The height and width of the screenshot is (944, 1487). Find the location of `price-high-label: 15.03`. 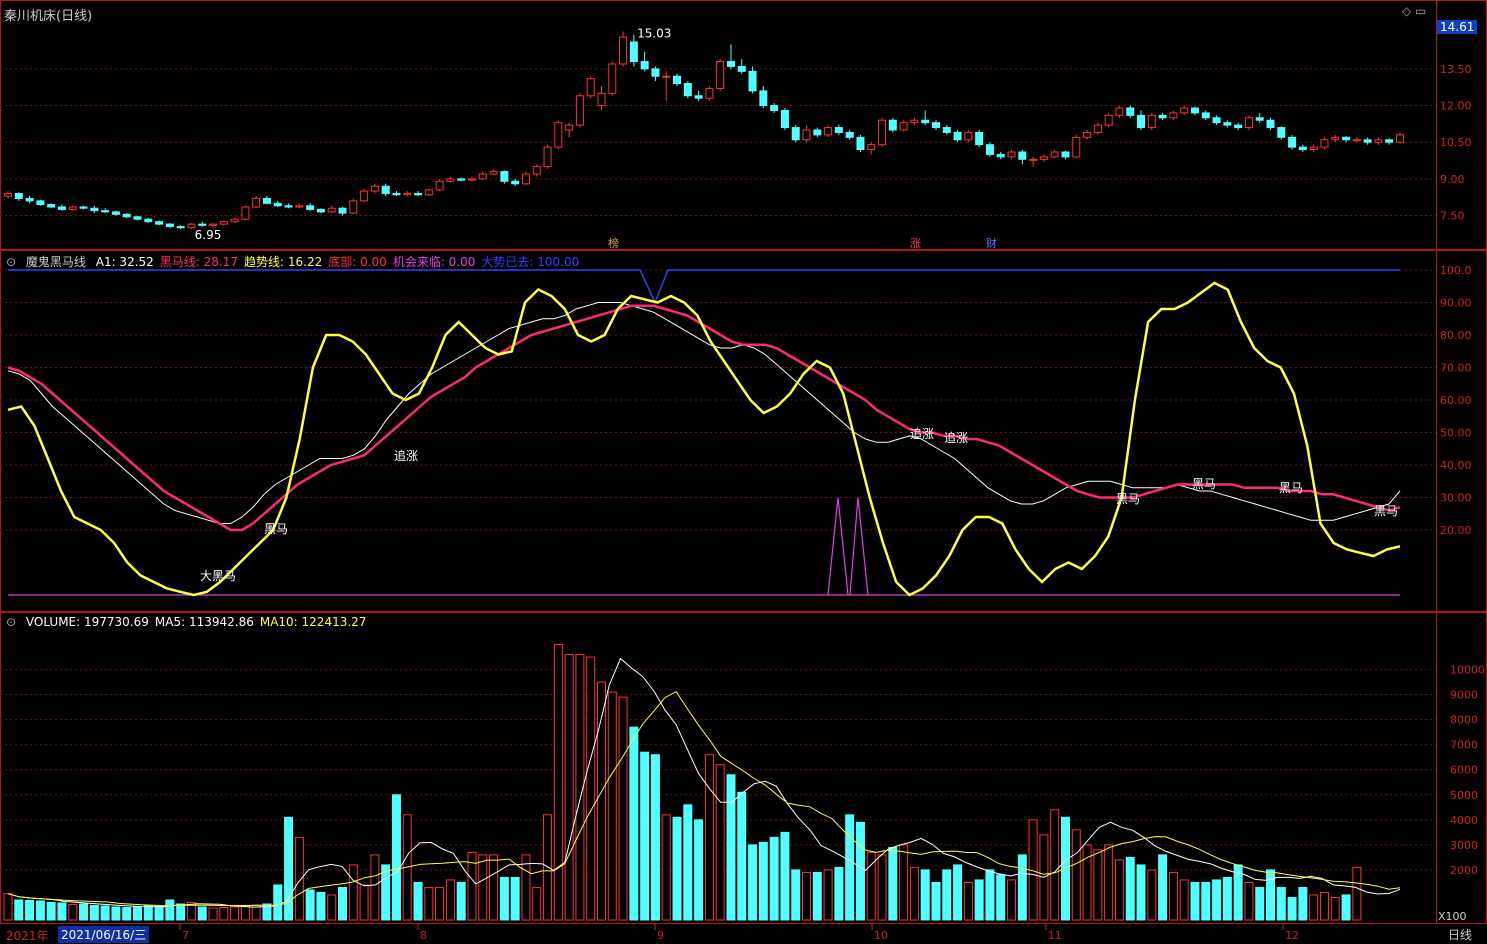

price-high-label: 15.03 is located at coordinates (654, 33).